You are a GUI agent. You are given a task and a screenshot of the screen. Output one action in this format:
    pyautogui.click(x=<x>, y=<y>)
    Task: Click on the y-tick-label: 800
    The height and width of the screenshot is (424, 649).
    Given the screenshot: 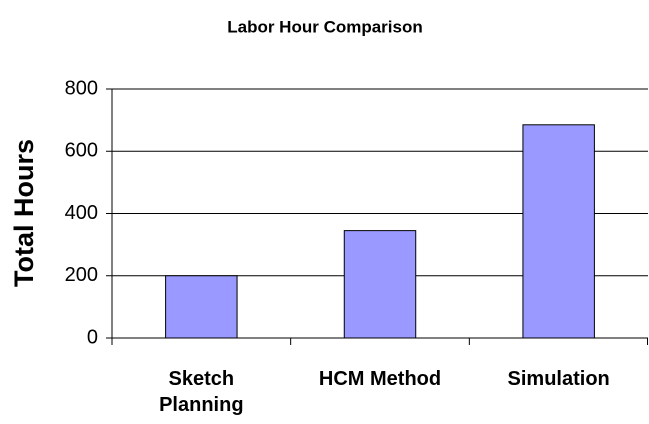 What is the action you would take?
    pyautogui.click(x=81, y=88)
    